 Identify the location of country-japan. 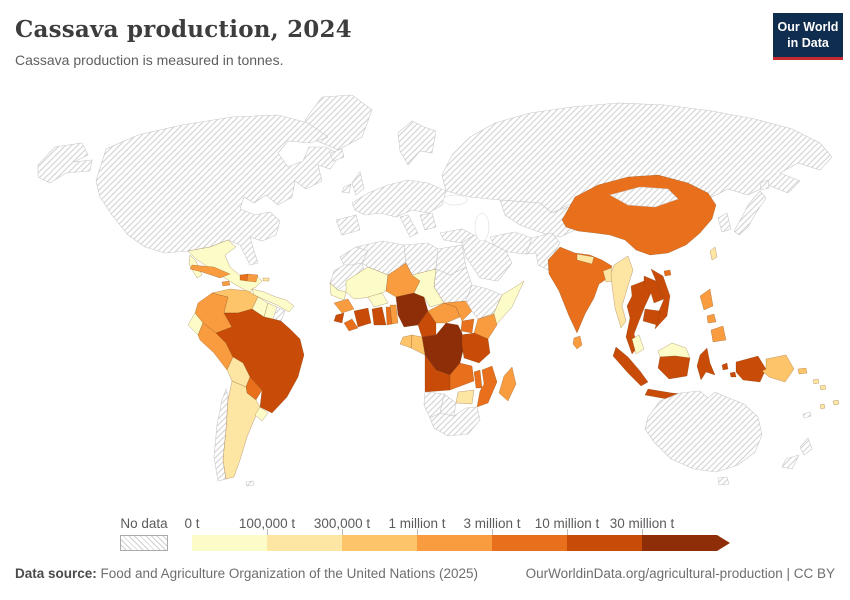
(750, 213).